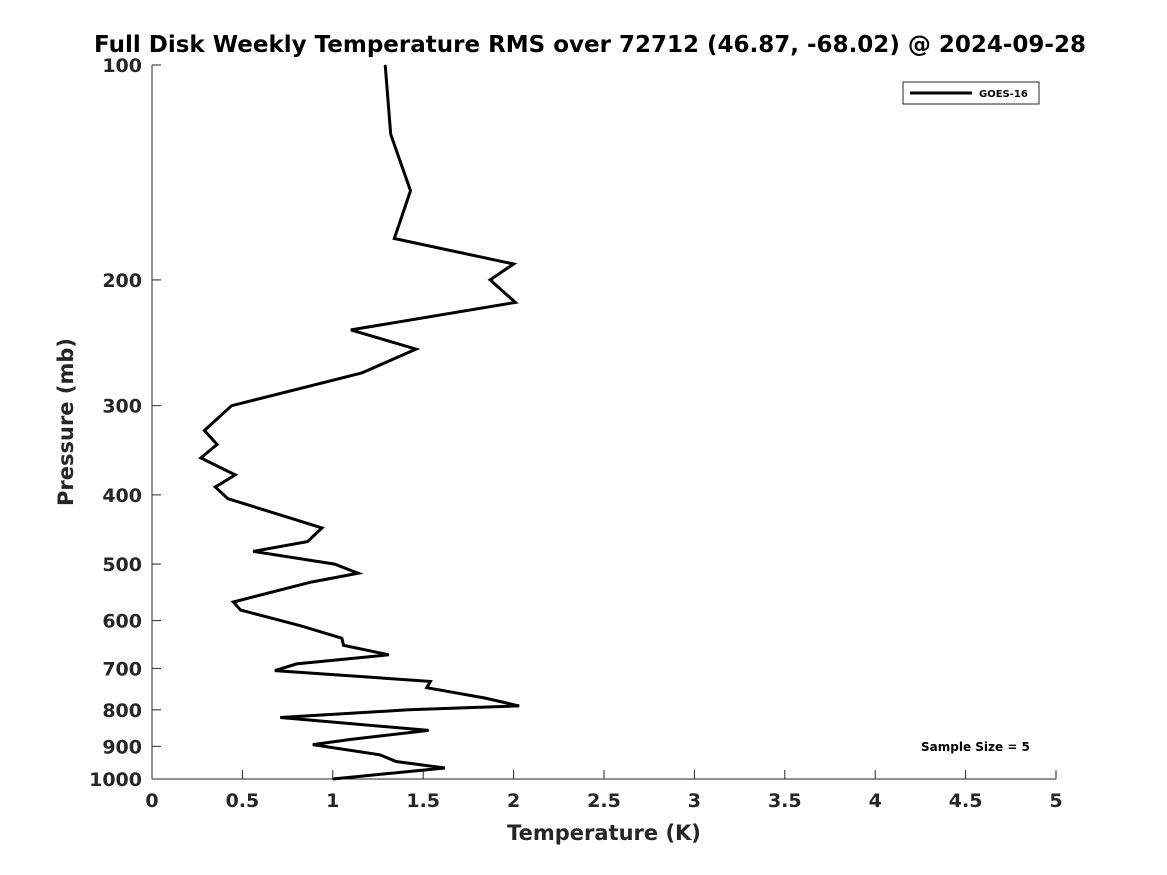 The image size is (1167, 875). Describe the element at coordinates (122, 496) in the screenshot. I see `y-tick-label: 400` at that location.